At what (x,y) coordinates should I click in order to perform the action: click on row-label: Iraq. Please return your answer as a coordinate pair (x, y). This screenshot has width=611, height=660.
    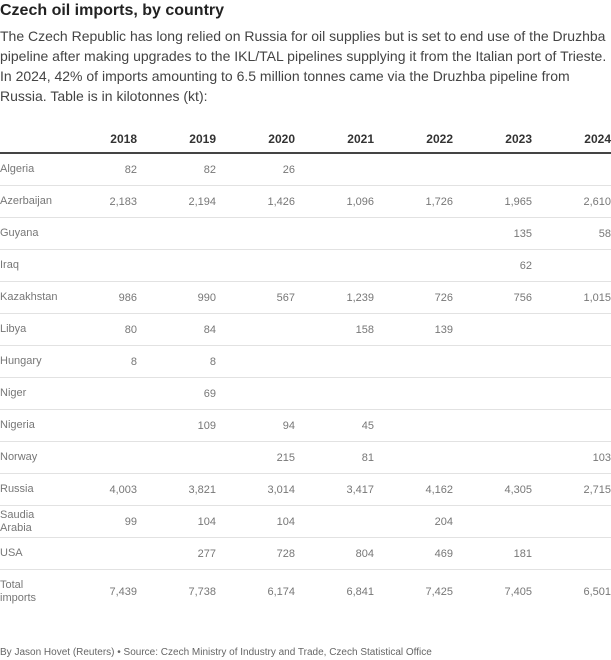
    Looking at the image, I should click on (29, 265).